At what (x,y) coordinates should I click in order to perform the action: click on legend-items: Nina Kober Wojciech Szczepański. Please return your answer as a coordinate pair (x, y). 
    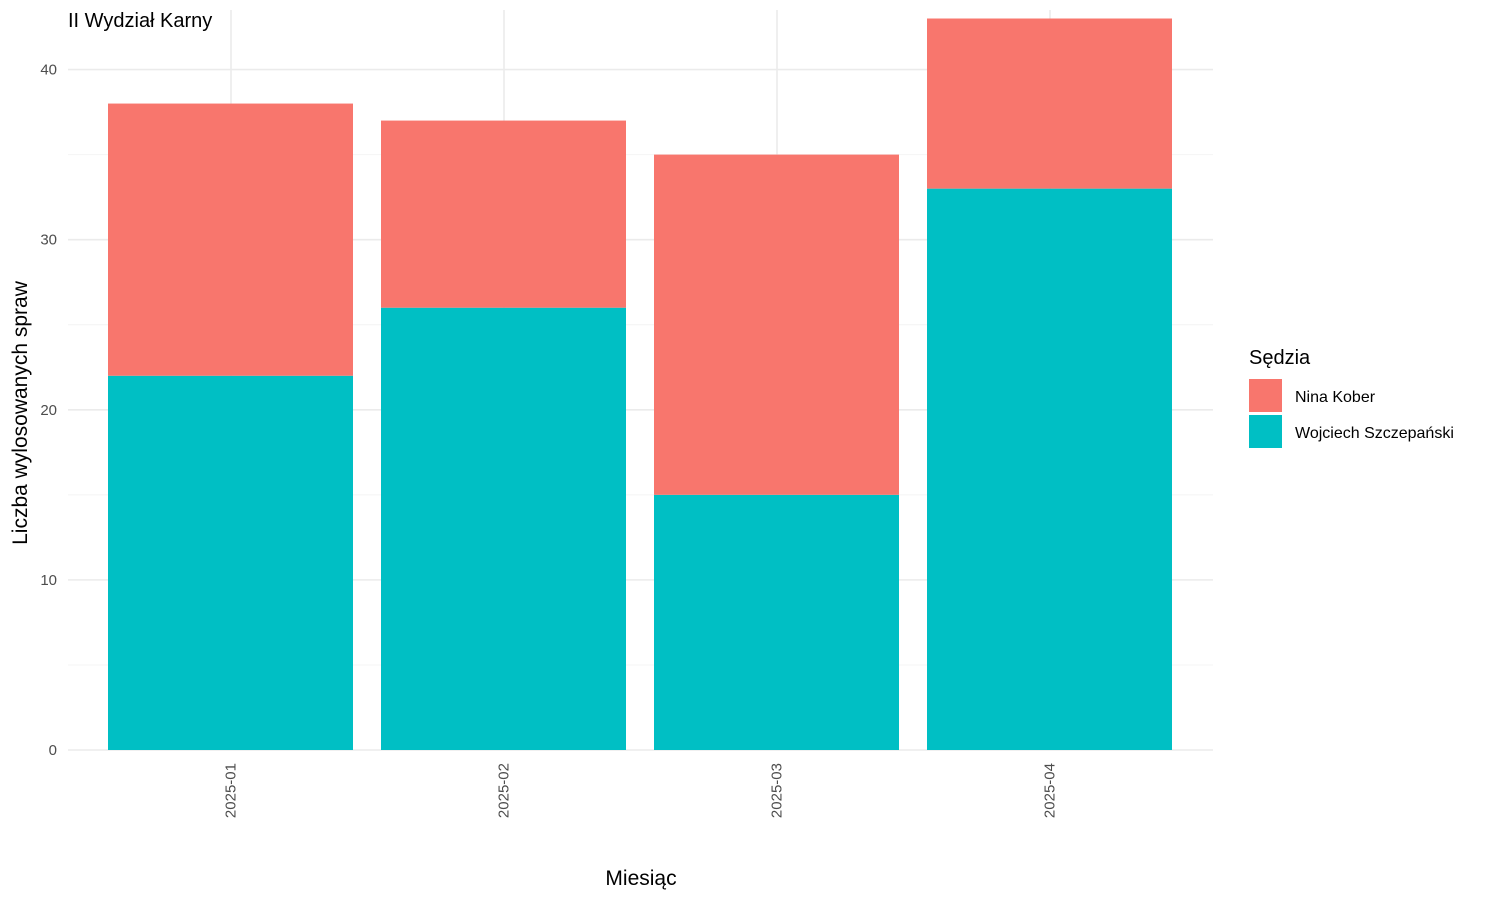
    Looking at the image, I should click on (1351, 413).